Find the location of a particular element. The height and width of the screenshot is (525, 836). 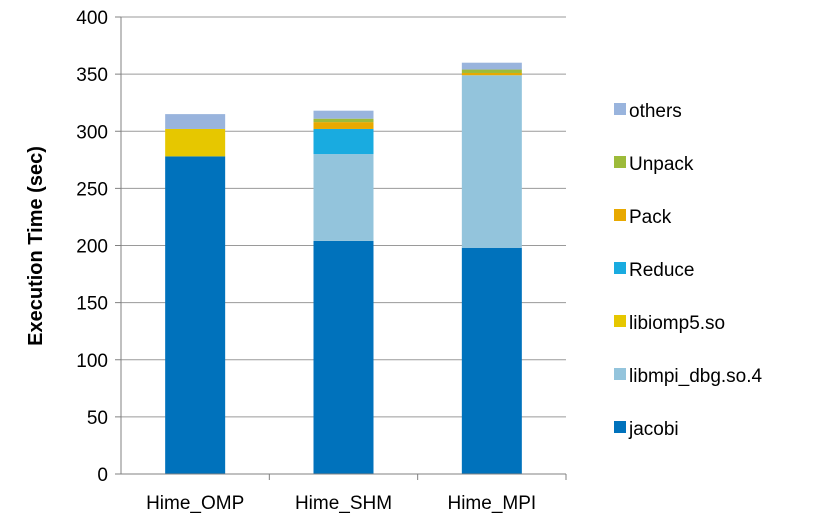

bar-Hime_OMP-libiomp5.so is located at coordinates (195, 142).